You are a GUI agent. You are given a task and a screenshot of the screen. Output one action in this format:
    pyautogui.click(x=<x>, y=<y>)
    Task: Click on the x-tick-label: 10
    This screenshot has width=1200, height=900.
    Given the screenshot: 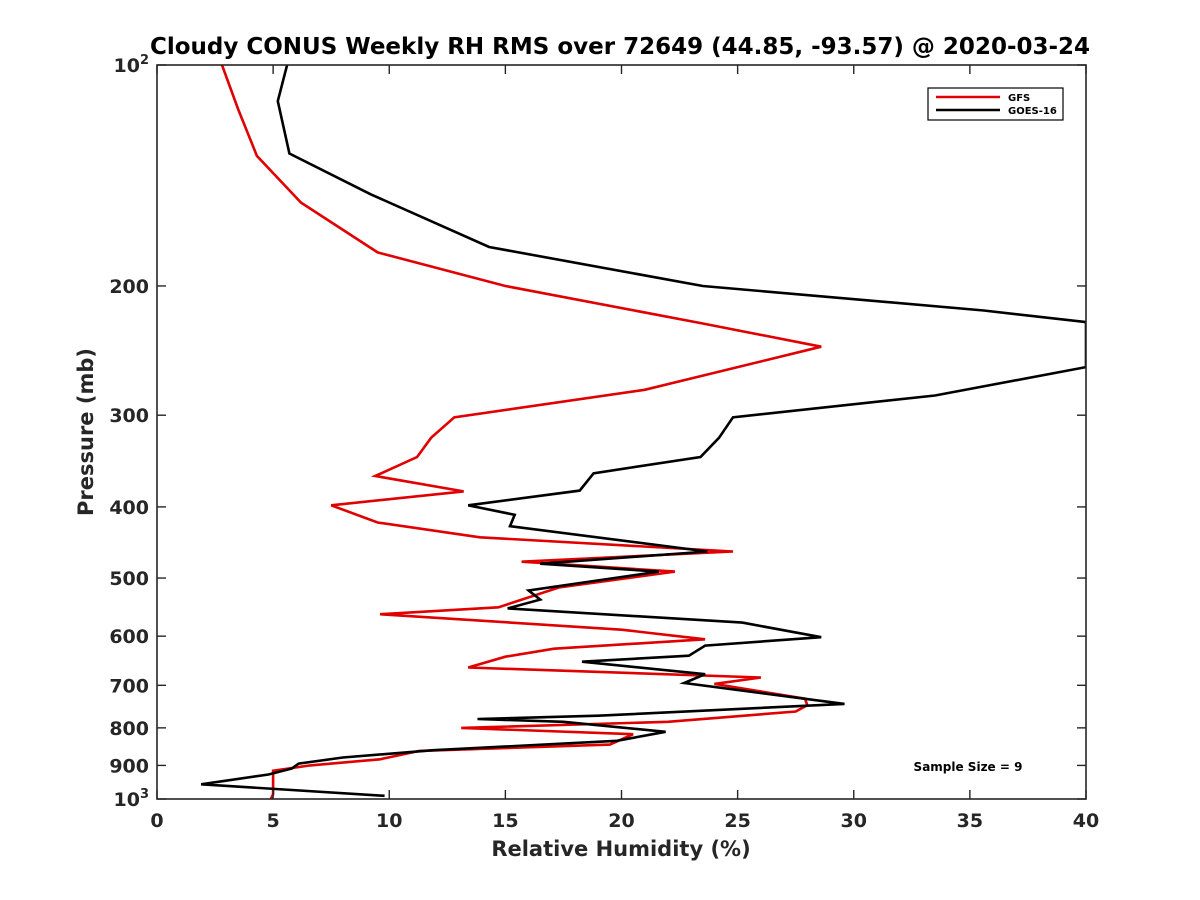 What is the action you would take?
    pyautogui.click(x=389, y=821)
    